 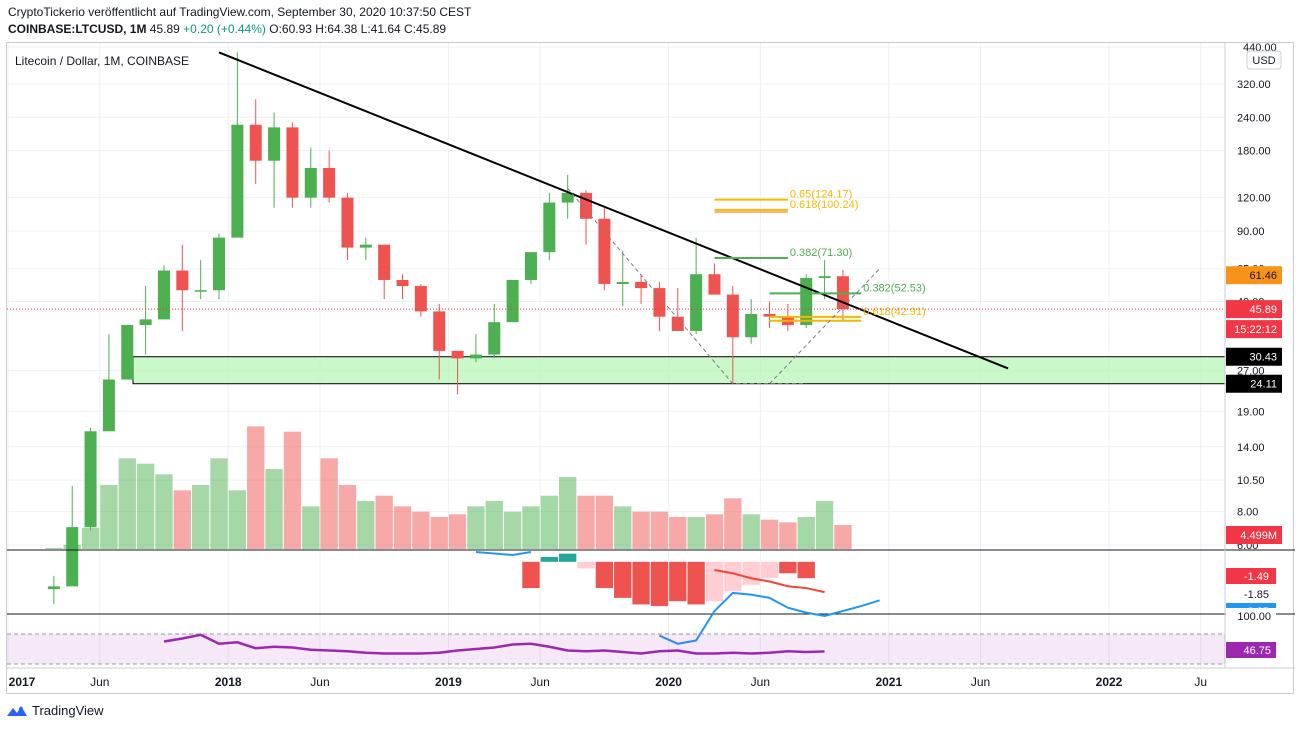 What do you see at coordinates (1258, 536) in the screenshot?
I see `price-badge-label: 4.499M` at bounding box center [1258, 536].